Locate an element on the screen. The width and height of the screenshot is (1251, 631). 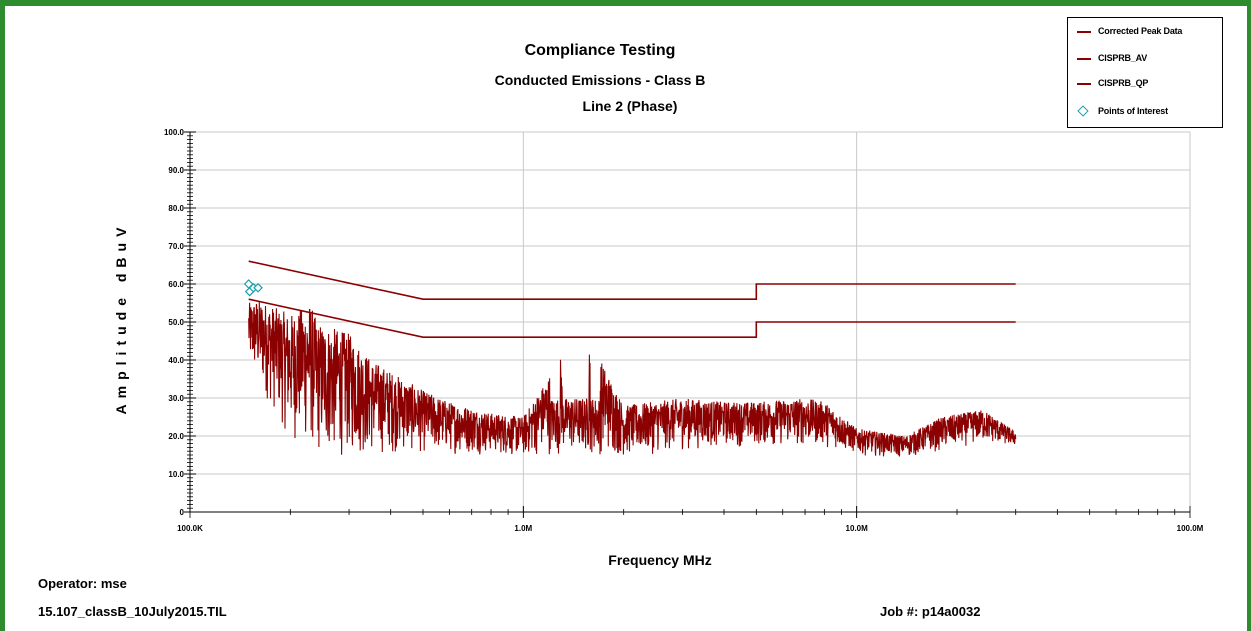
legend-item-corrected-peak: Corrected Peak Data is located at coordinates (1145, 33).